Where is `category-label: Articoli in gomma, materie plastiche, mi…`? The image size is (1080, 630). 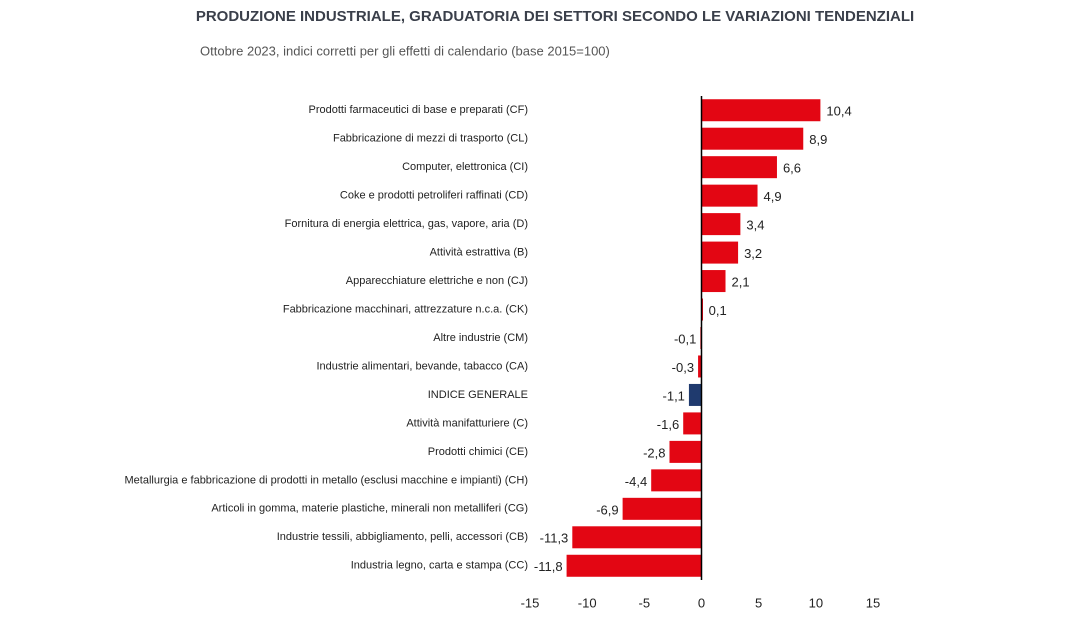
category-label: Articoli in gomma, materie plastiche, mi… is located at coordinates (369, 509).